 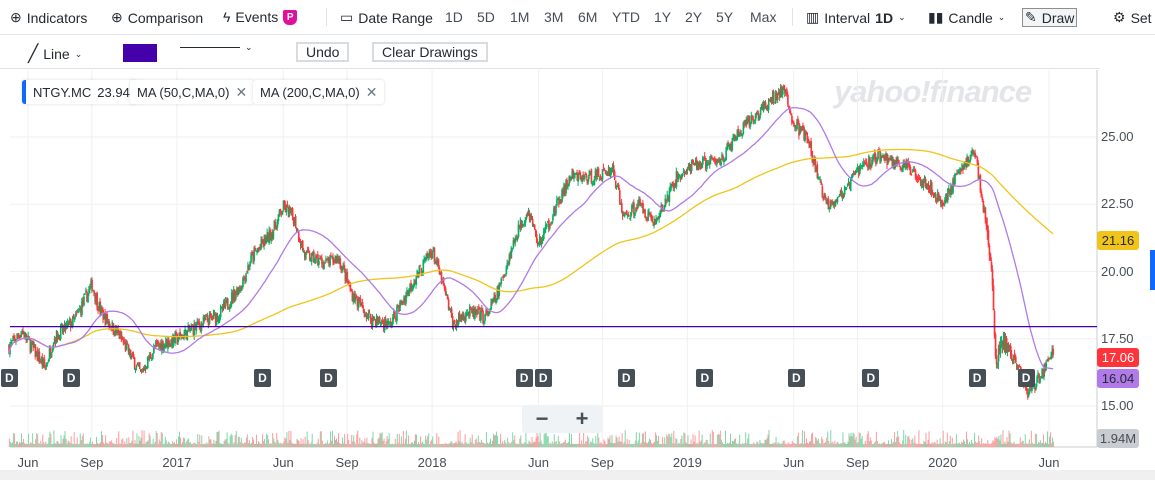 What do you see at coordinates (319, 92) in the screenshot?
I see `legend-ma200: MA (200,C,MA,0) ✕` at bounding box center [319, 92].